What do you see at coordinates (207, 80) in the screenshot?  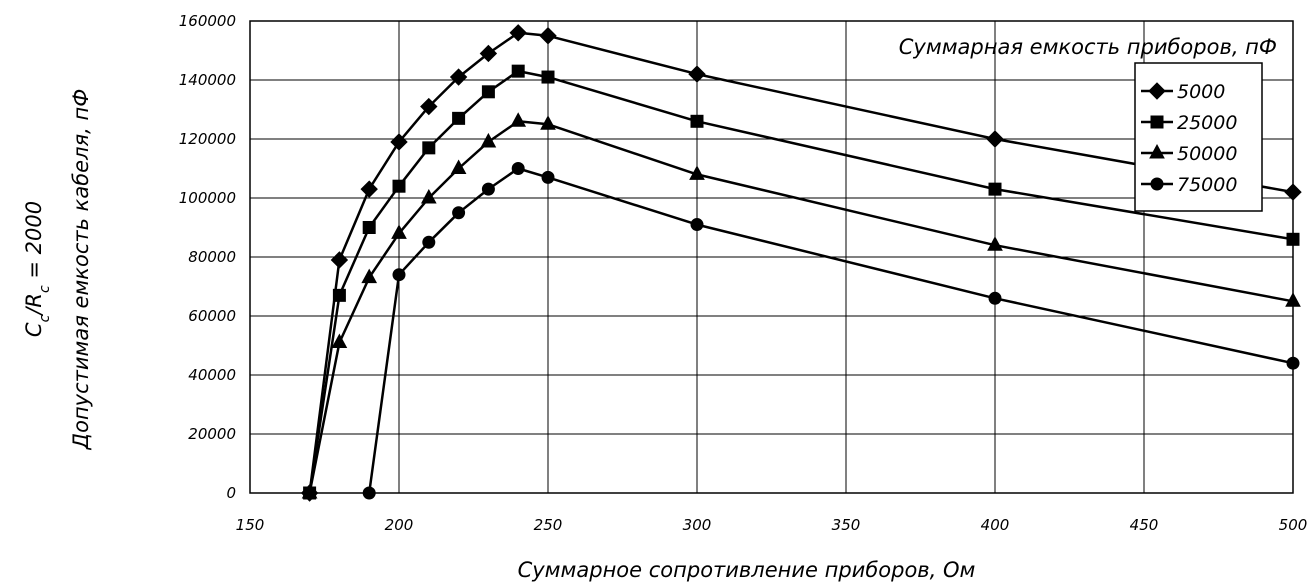 I see `y-tick-label: 140000` at bounding box center [207, 80].